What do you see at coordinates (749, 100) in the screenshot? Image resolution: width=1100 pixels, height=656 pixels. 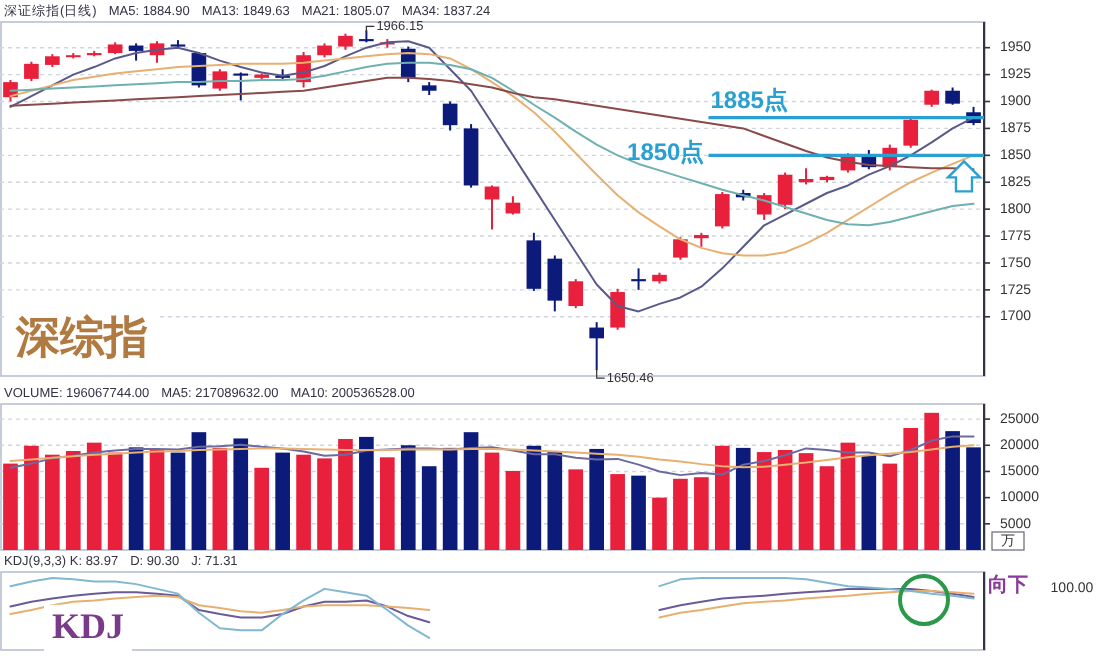 I see `ref-line-label: 1885点` at bounding box center [749, 100].